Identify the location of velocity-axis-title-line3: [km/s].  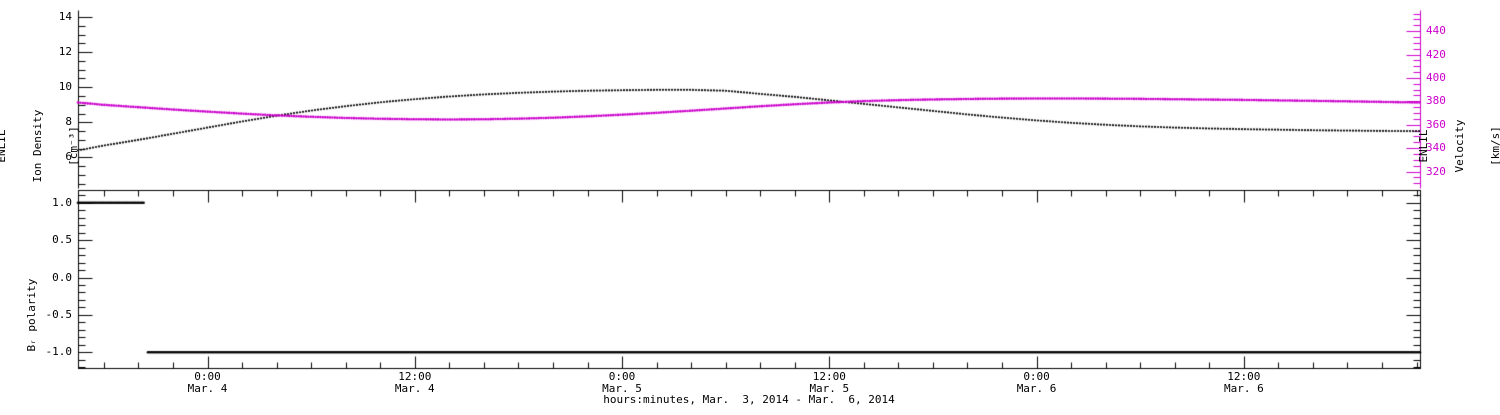
(1494, 146).